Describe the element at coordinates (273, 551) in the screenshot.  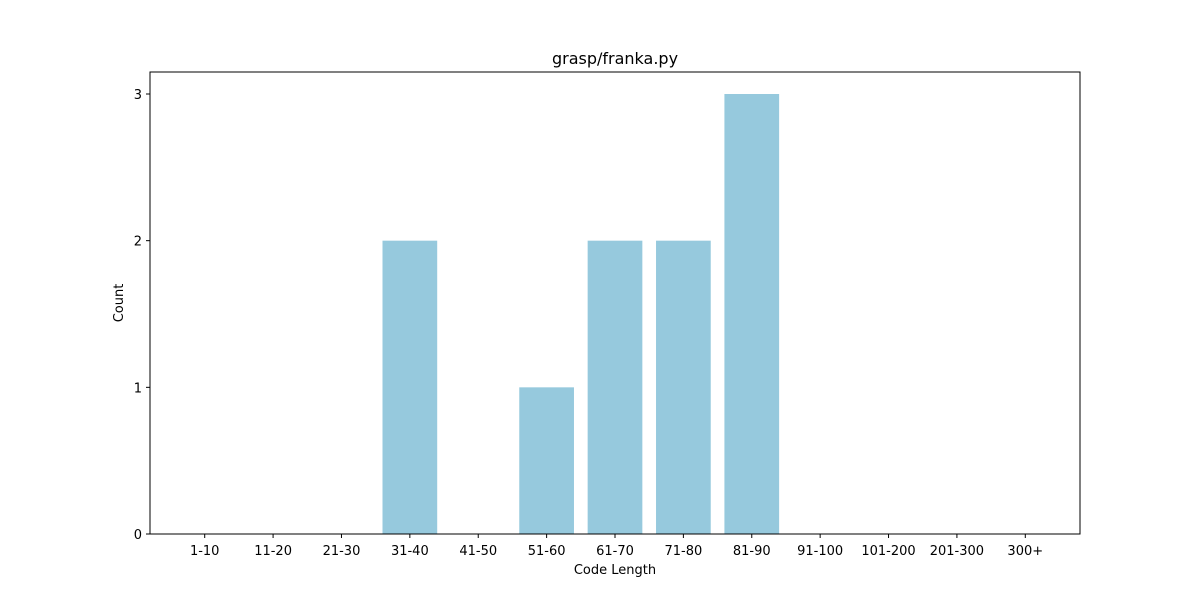
I see `x-tick-label: 11-20` at that location.